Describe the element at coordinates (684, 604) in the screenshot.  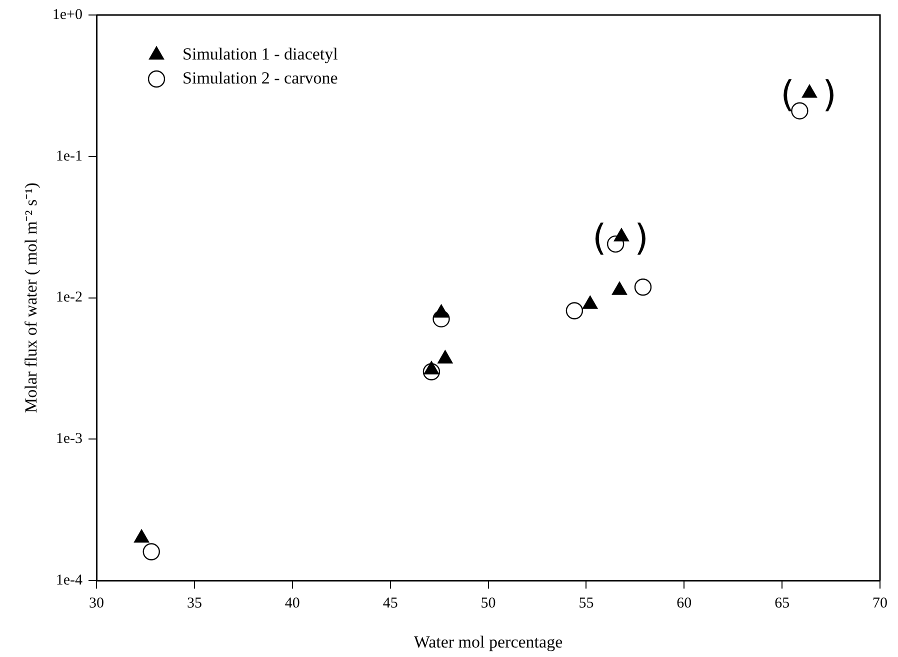
I see `x-tick-label: 60` at that location.